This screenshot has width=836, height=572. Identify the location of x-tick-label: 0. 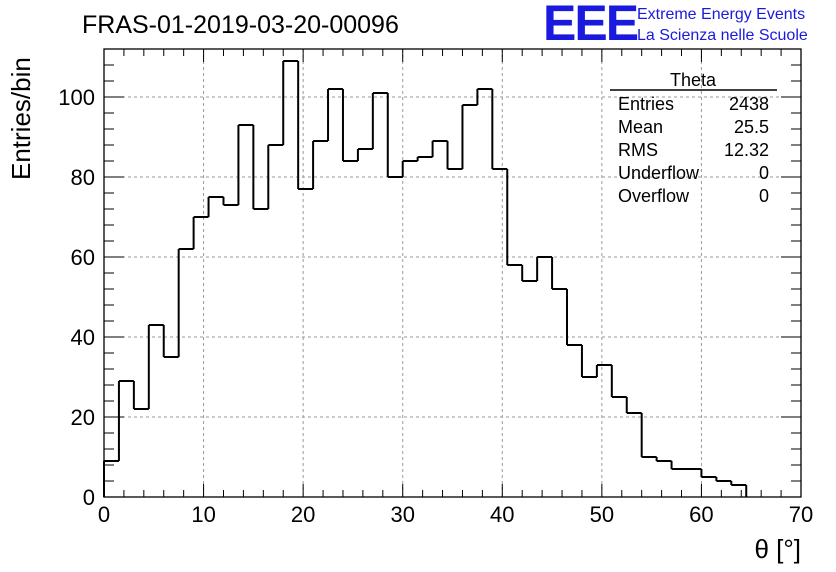
(104, 514).